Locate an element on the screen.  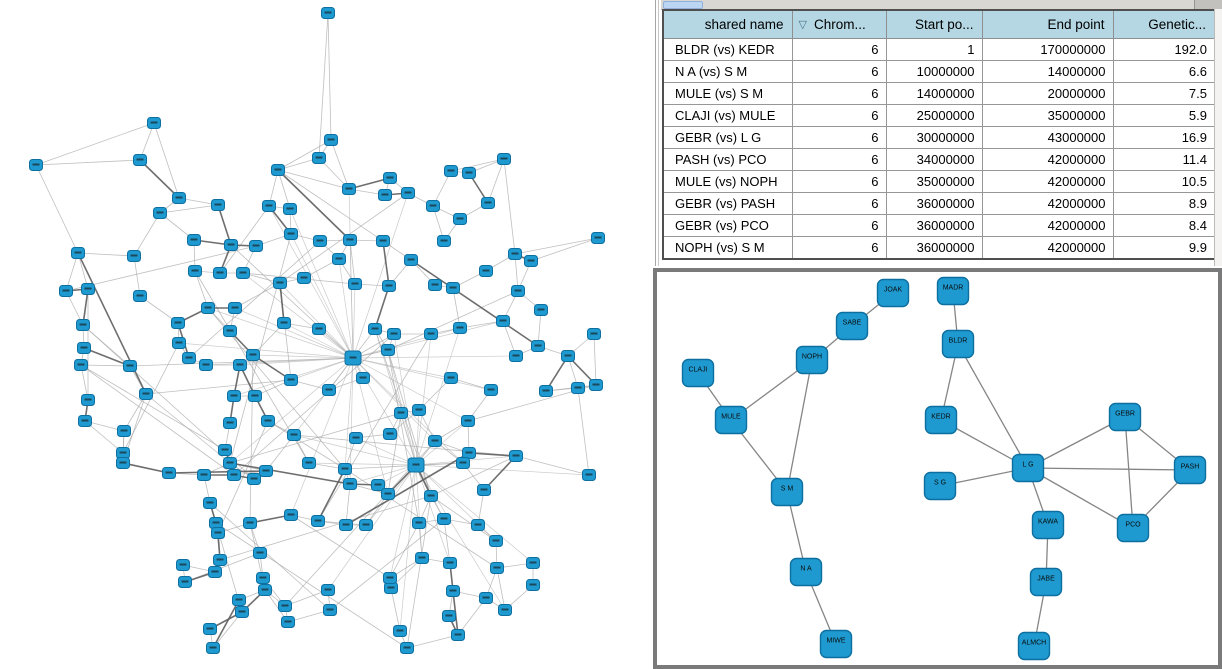
node-bldr: BLDR is located at coordinates (958, 344).